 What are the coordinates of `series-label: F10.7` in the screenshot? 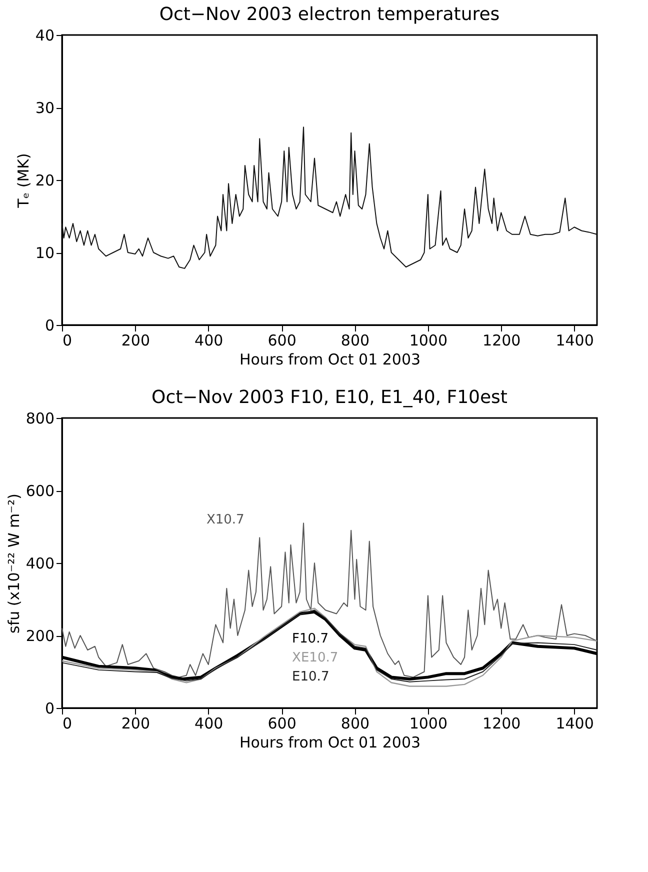 It's located at (310, 638).